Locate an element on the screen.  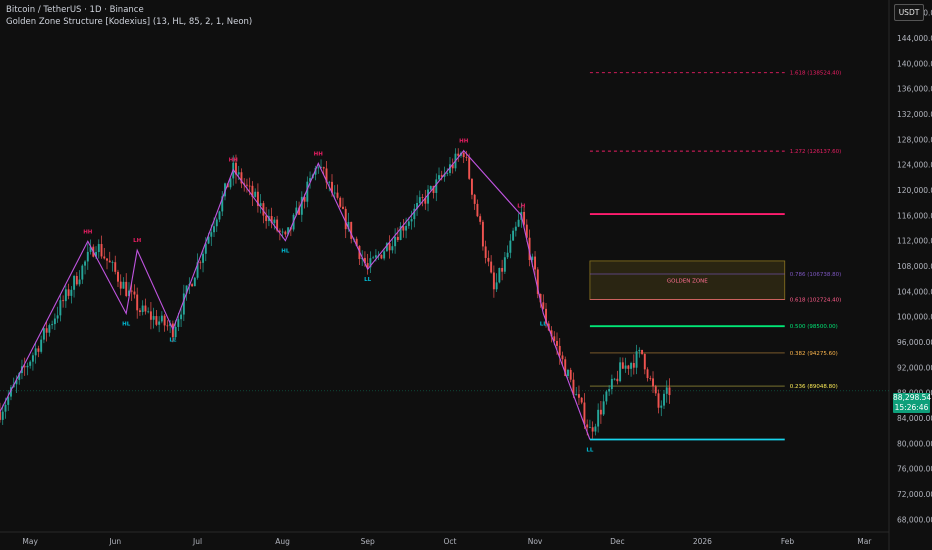
symbol-title: Bitcoin / TetherUS · 1D · Binance is located at coordinates (75, 10).